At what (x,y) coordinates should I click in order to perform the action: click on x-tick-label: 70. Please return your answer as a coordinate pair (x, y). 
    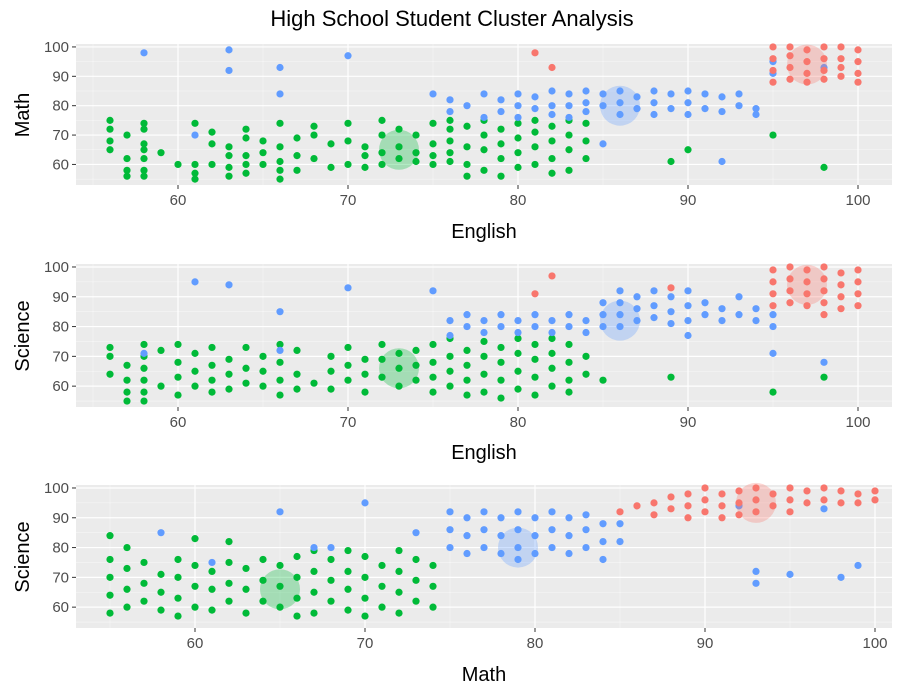
    Looking at the image, I should click on (365, 643).